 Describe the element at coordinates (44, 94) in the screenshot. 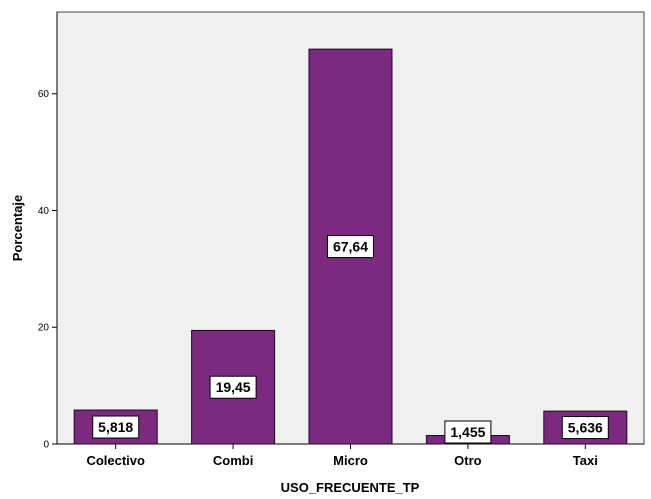

I see `y-tick-label: 60` at that location.